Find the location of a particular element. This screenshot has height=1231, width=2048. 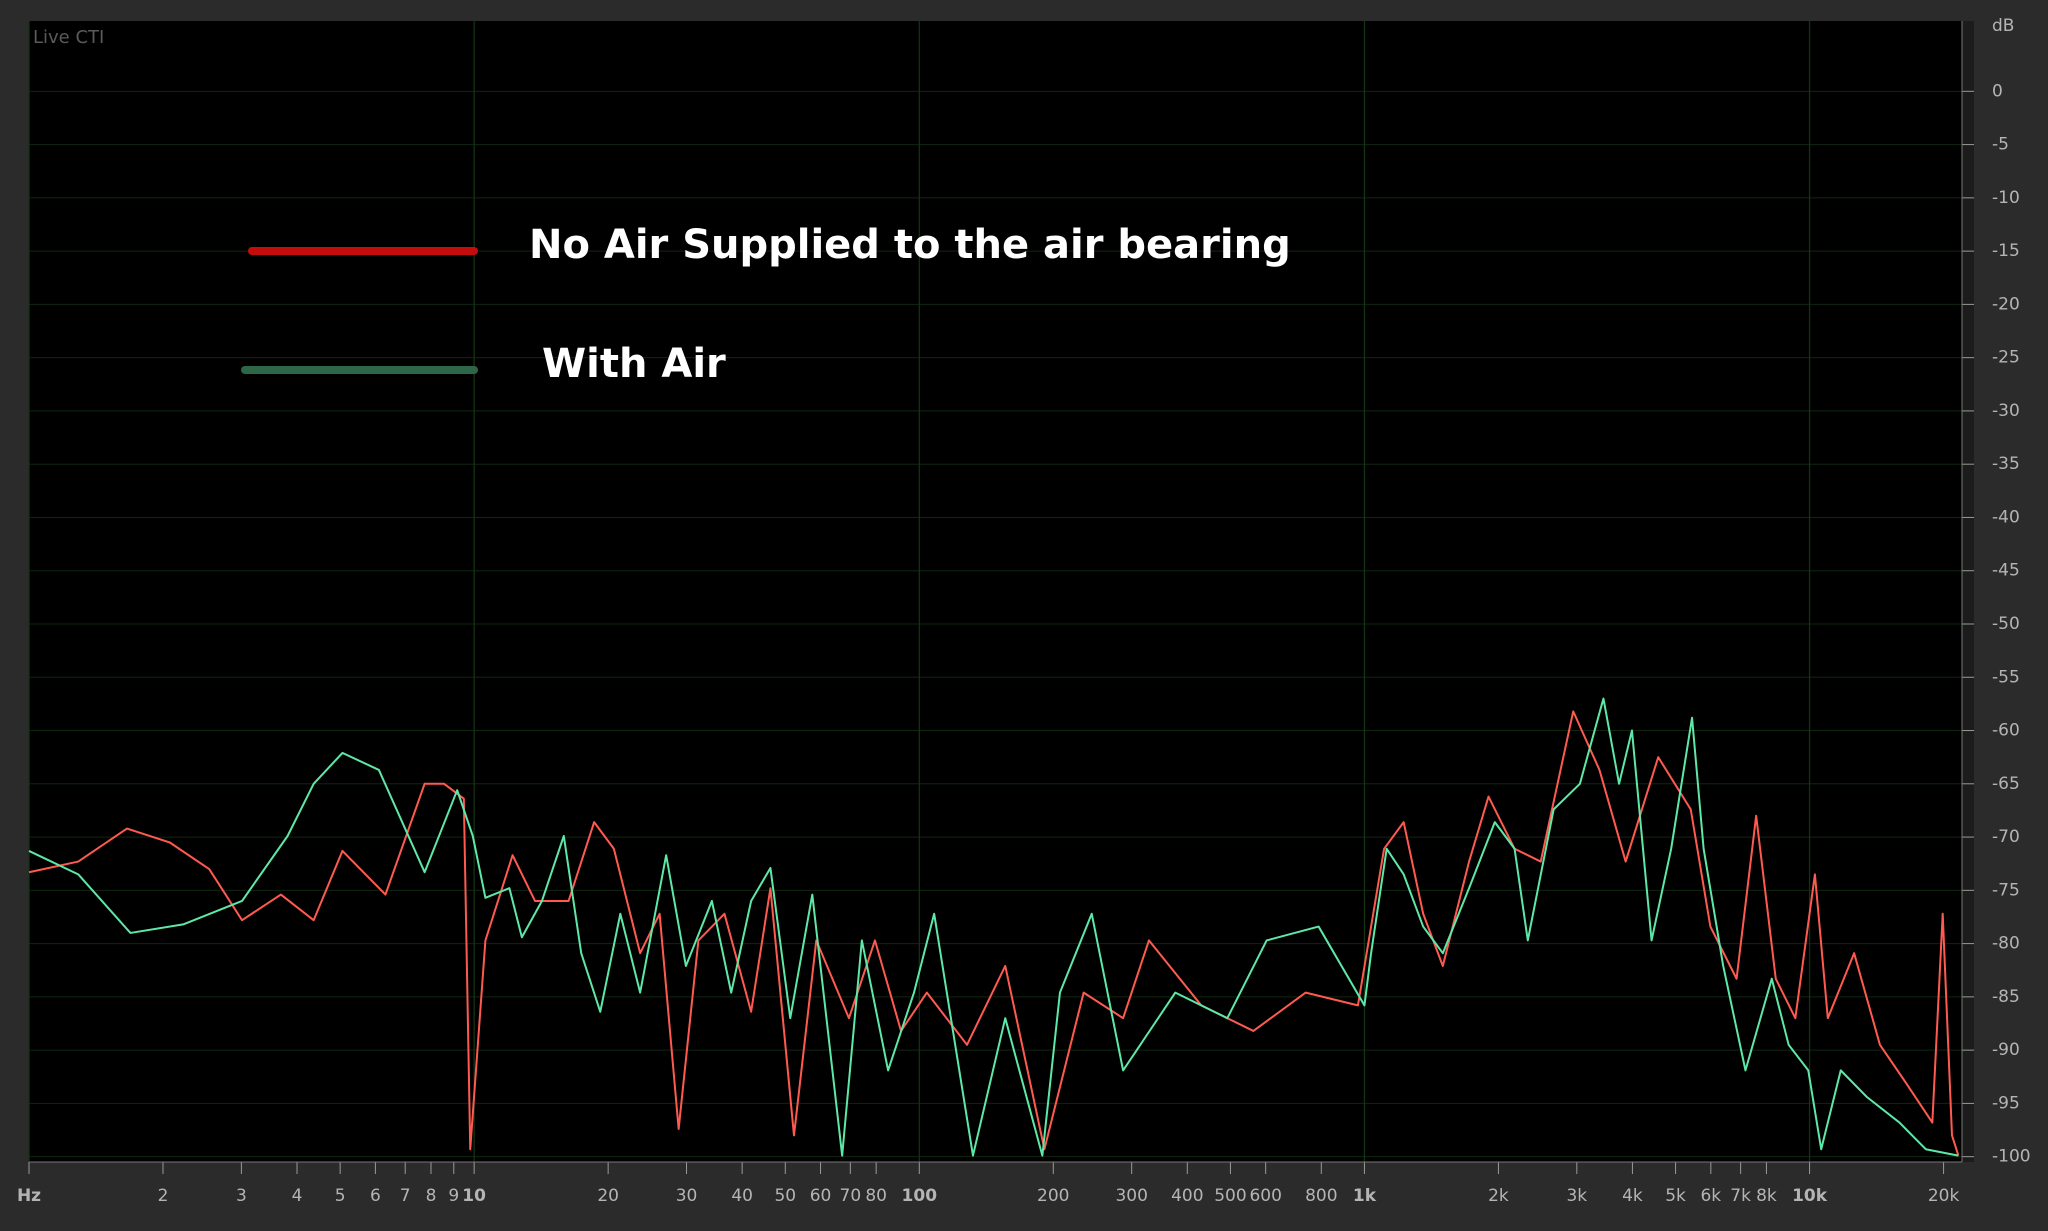

y-tick-label: -95 is located at coordinates (2006, 1103).